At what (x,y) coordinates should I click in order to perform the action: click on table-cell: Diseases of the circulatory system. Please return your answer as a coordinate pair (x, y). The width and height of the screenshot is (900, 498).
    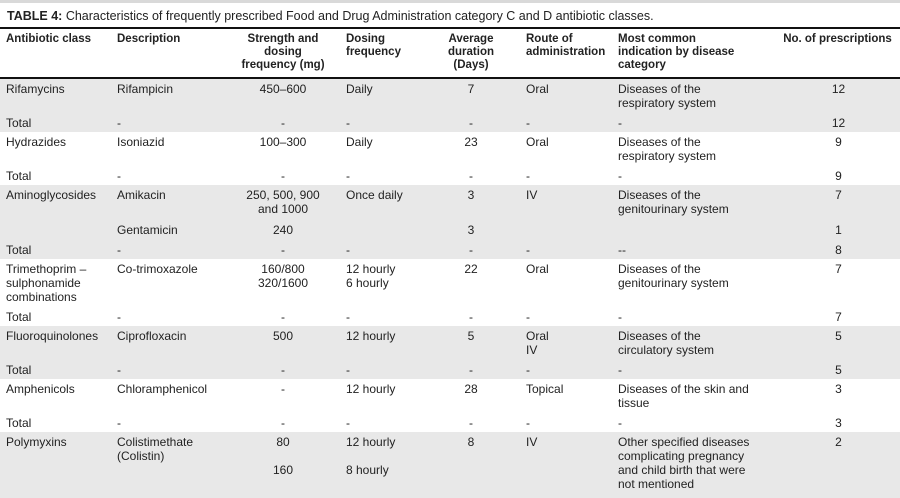
    Looking at the image, I should click on (666, 343).